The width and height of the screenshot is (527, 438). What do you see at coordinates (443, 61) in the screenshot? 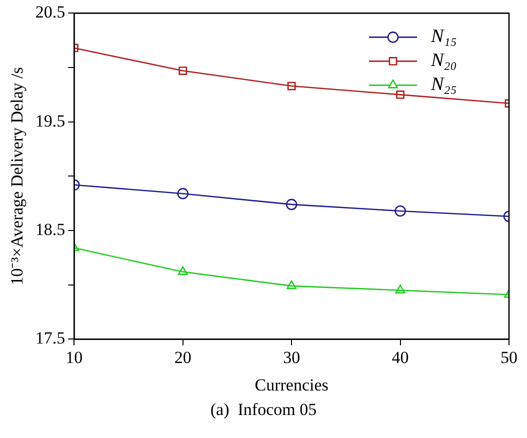
I see `legend-label: N₂₀` at bounding box center [443, 61].